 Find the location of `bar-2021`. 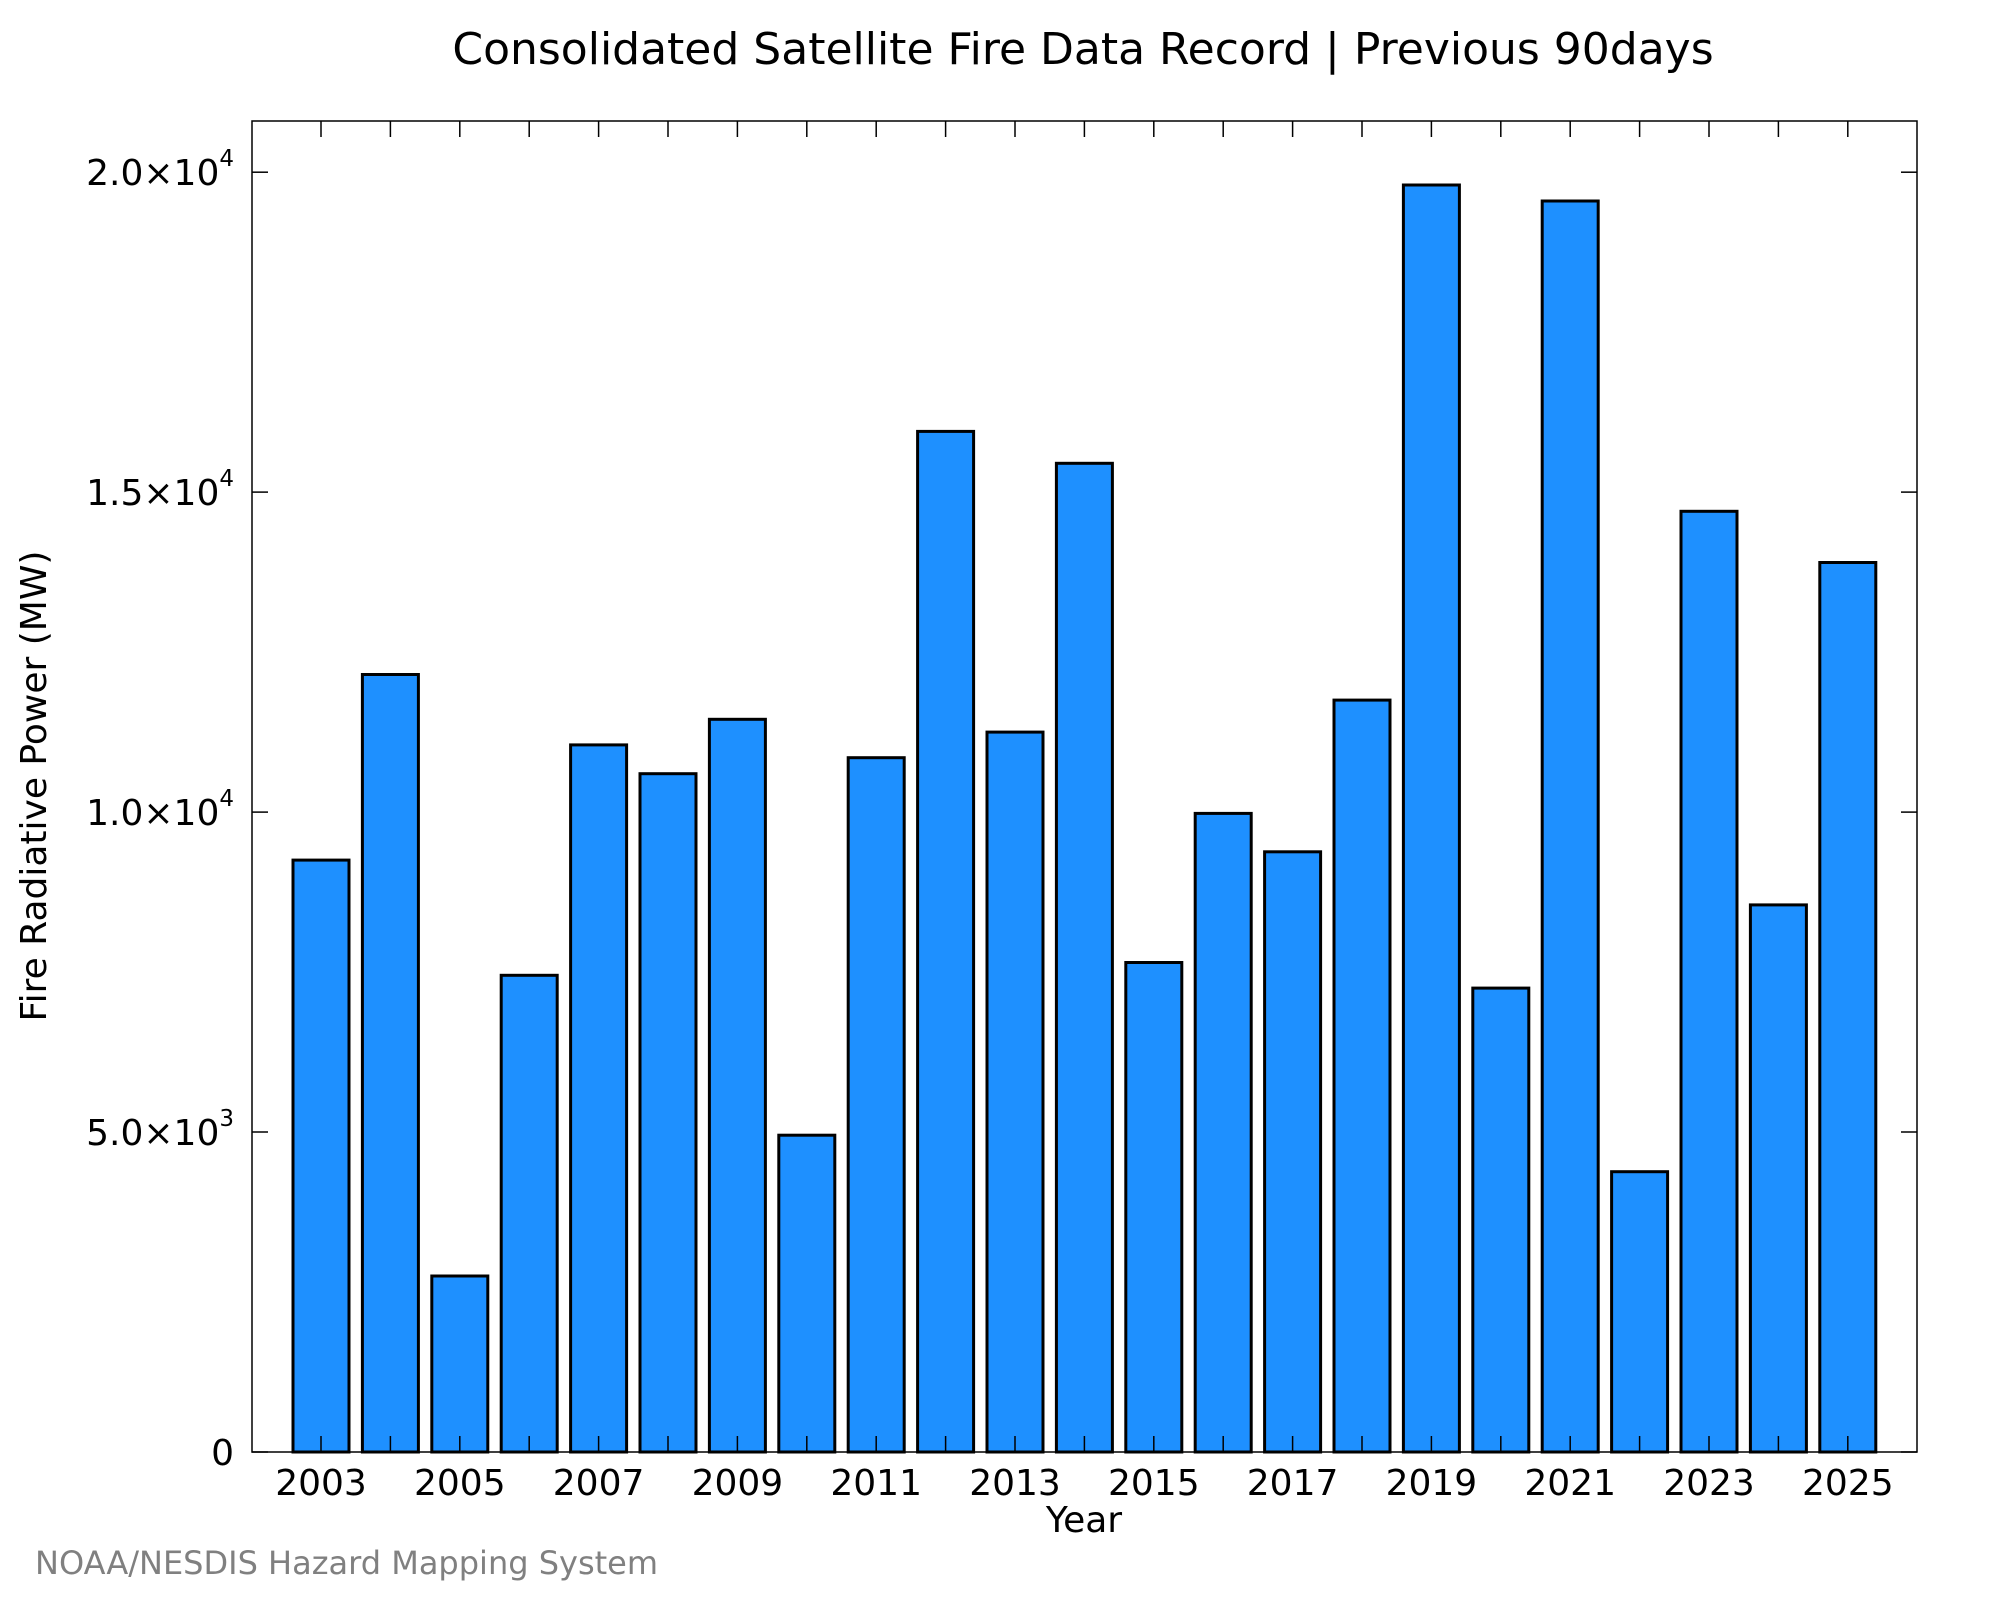

bar-2021 is located at coordinates (1570, 826).